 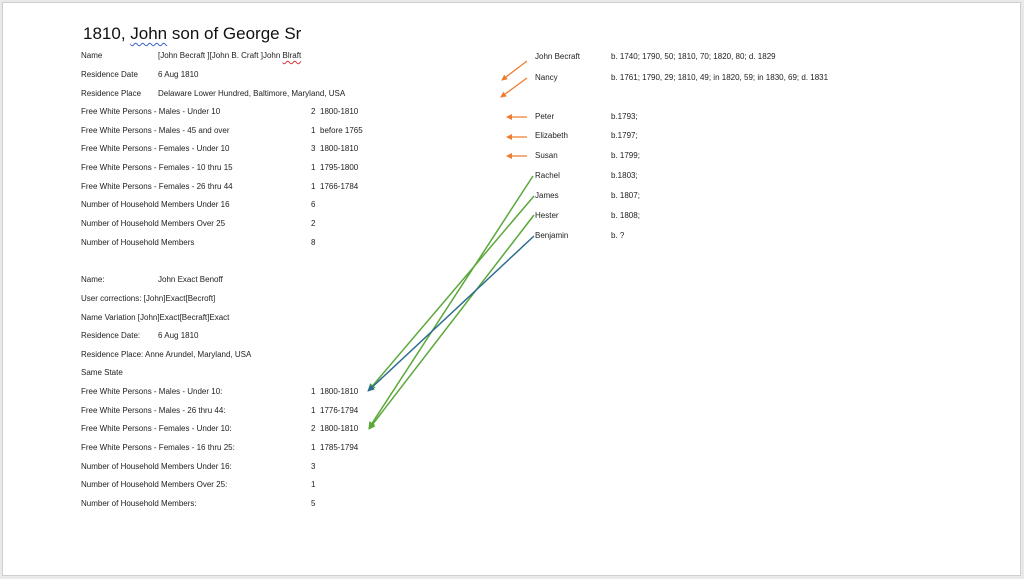 I want to click on record2-label: Number of Household Members Over 25:, so click(x=154, y=484).